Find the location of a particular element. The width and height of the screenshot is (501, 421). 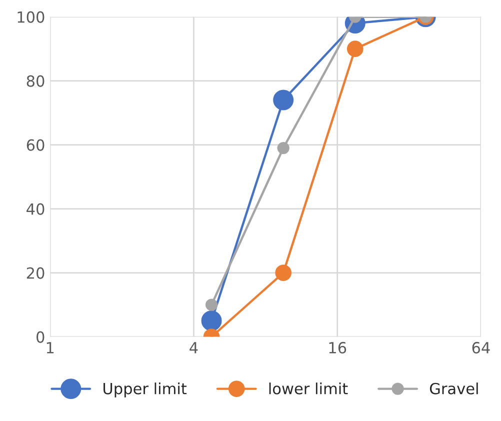

x-tick-label: 16 is located at coordinates (337, 348).